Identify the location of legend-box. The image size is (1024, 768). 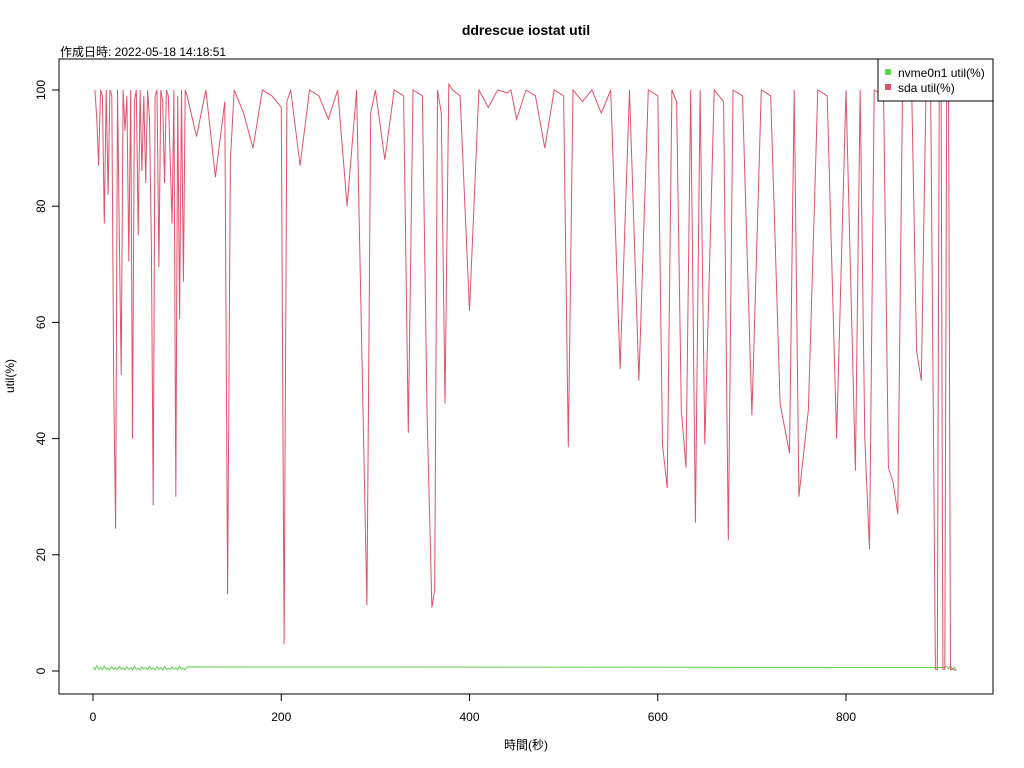
(935, 80).